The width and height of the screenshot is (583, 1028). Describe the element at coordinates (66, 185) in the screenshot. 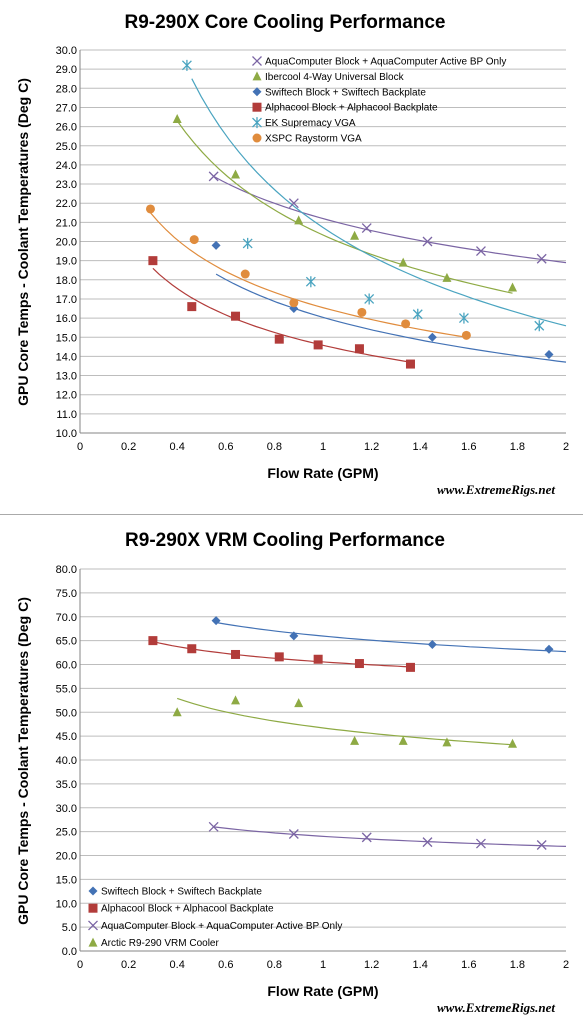

I see `y-tick-label: 23.0` at that location.